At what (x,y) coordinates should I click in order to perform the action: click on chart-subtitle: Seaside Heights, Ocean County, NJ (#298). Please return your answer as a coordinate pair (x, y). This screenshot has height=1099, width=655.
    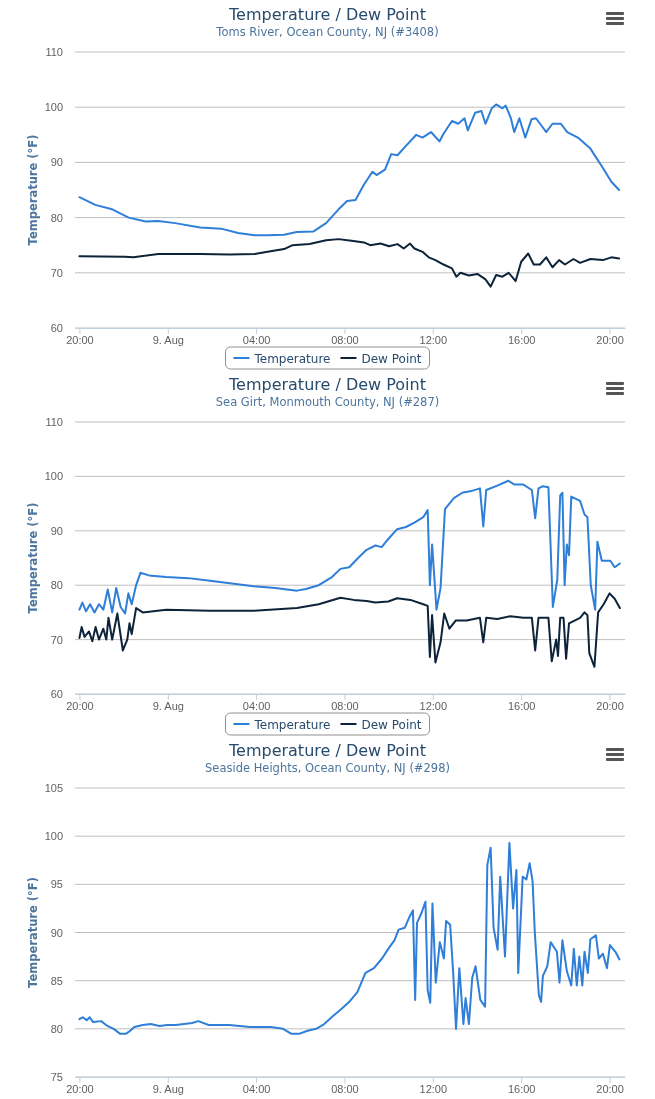
    Looking at the image, I should click on (327, 768).